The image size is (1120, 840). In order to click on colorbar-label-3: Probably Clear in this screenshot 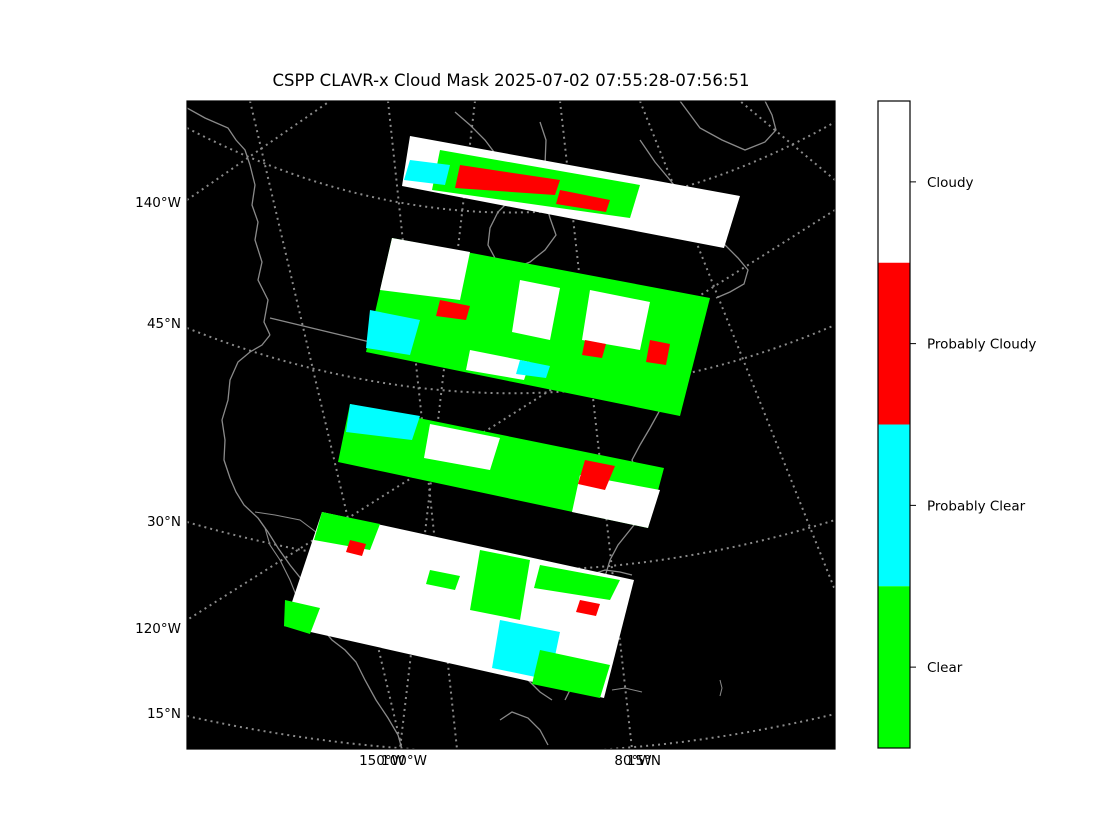, I will do `click(976, 506)`.